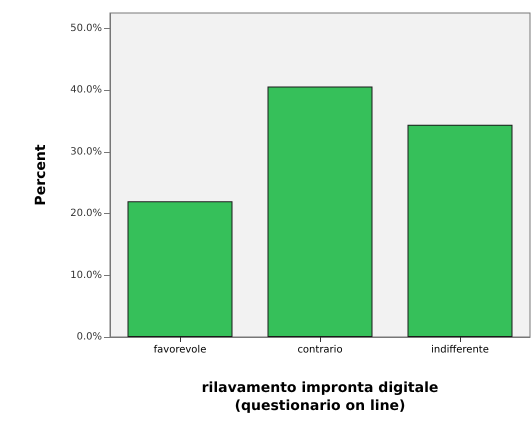  I want to click on y-tick-label: 0.0%, so click(89, 337).